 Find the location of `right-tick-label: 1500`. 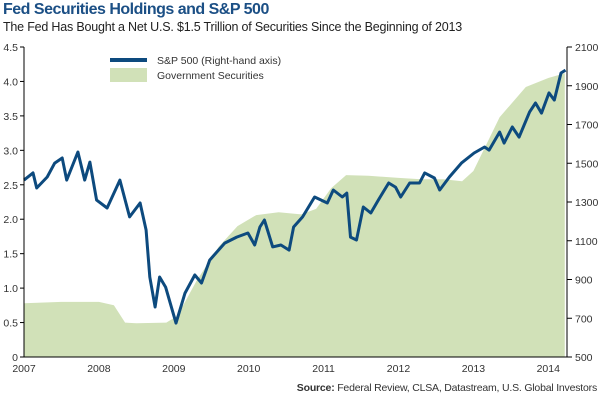

right-tick-label: 1500 is located at coordinates (587, 164).